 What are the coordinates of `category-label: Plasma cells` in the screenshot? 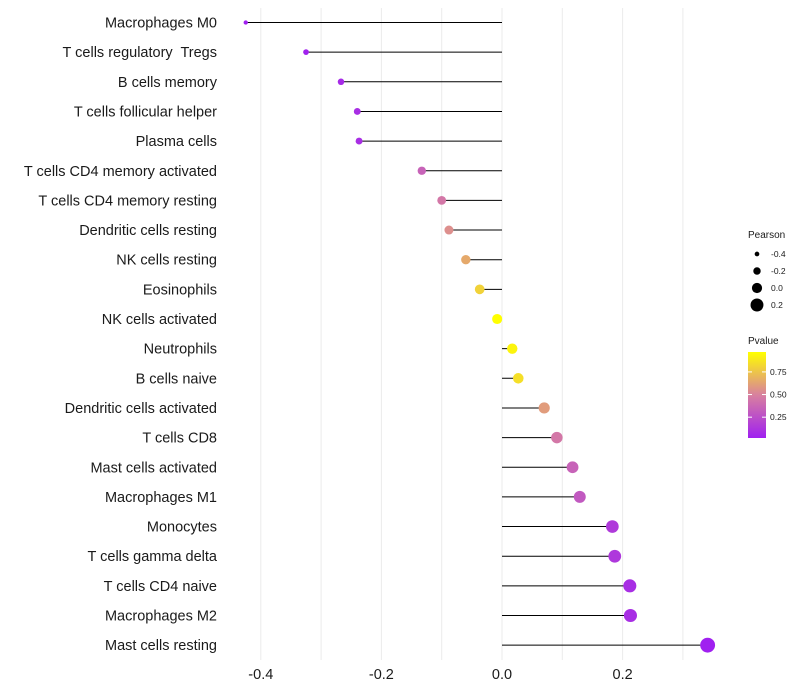 It's located at (176, 142).